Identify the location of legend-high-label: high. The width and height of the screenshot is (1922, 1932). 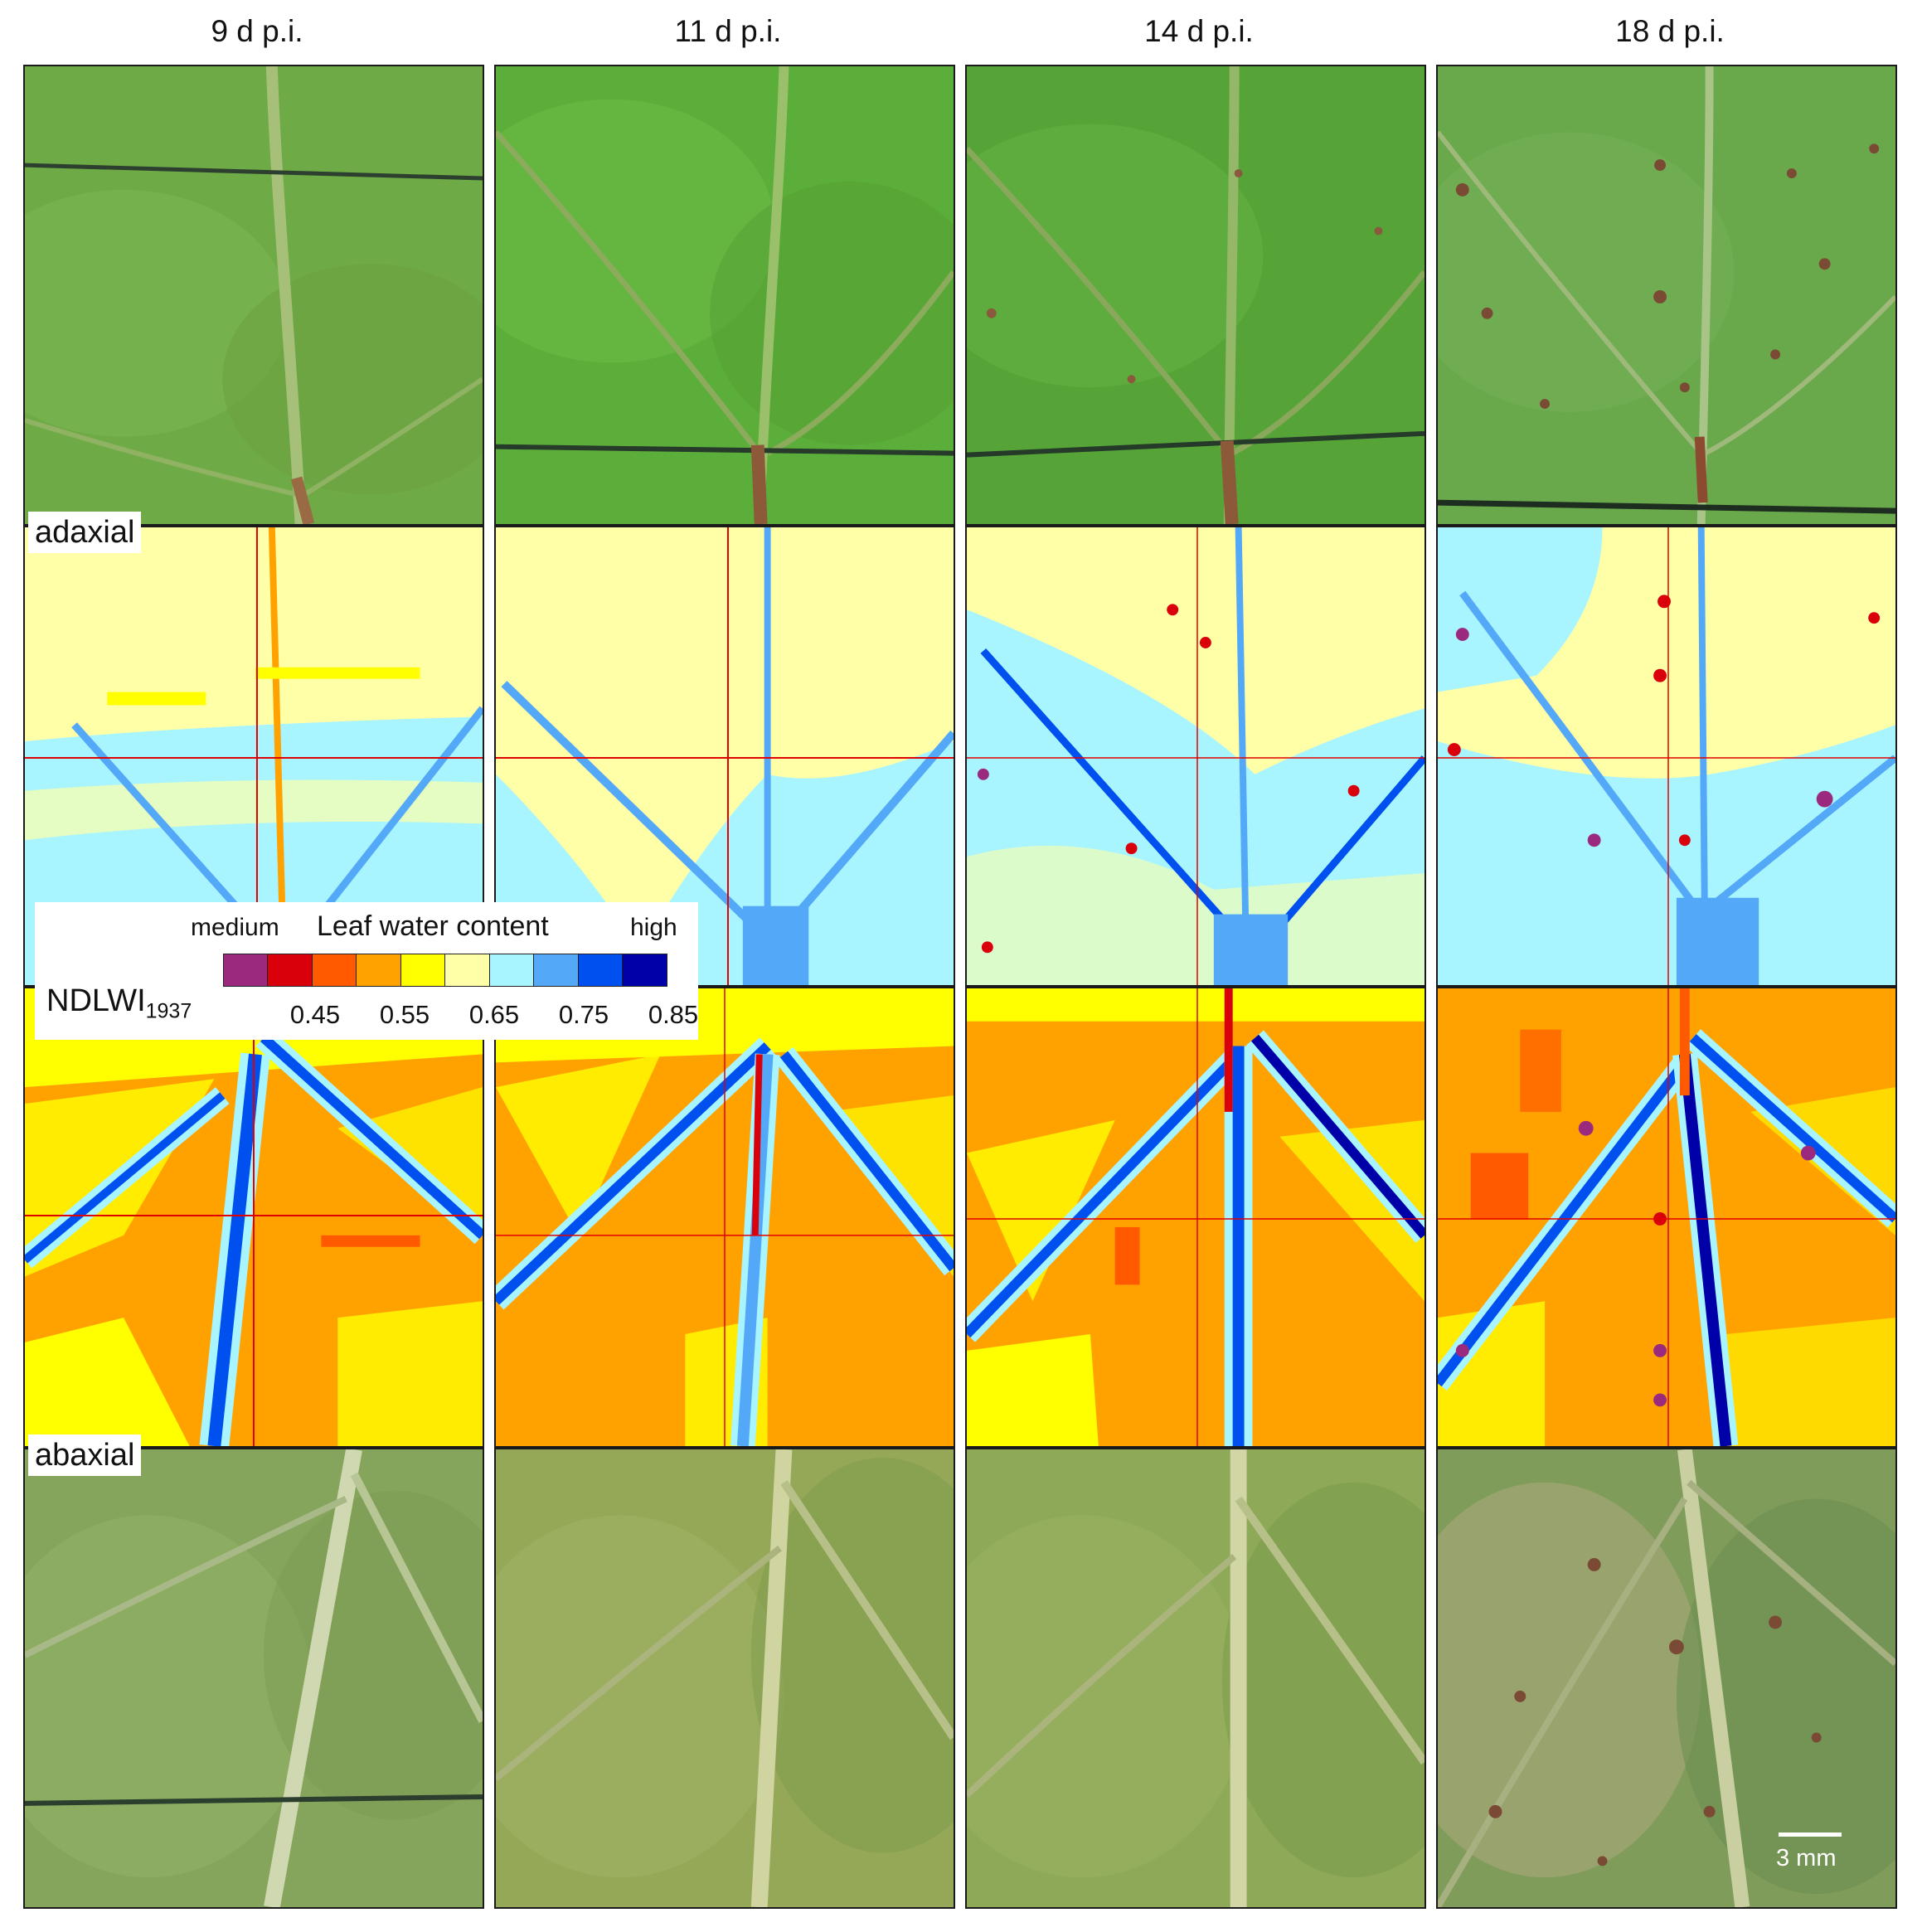
(653, 927).